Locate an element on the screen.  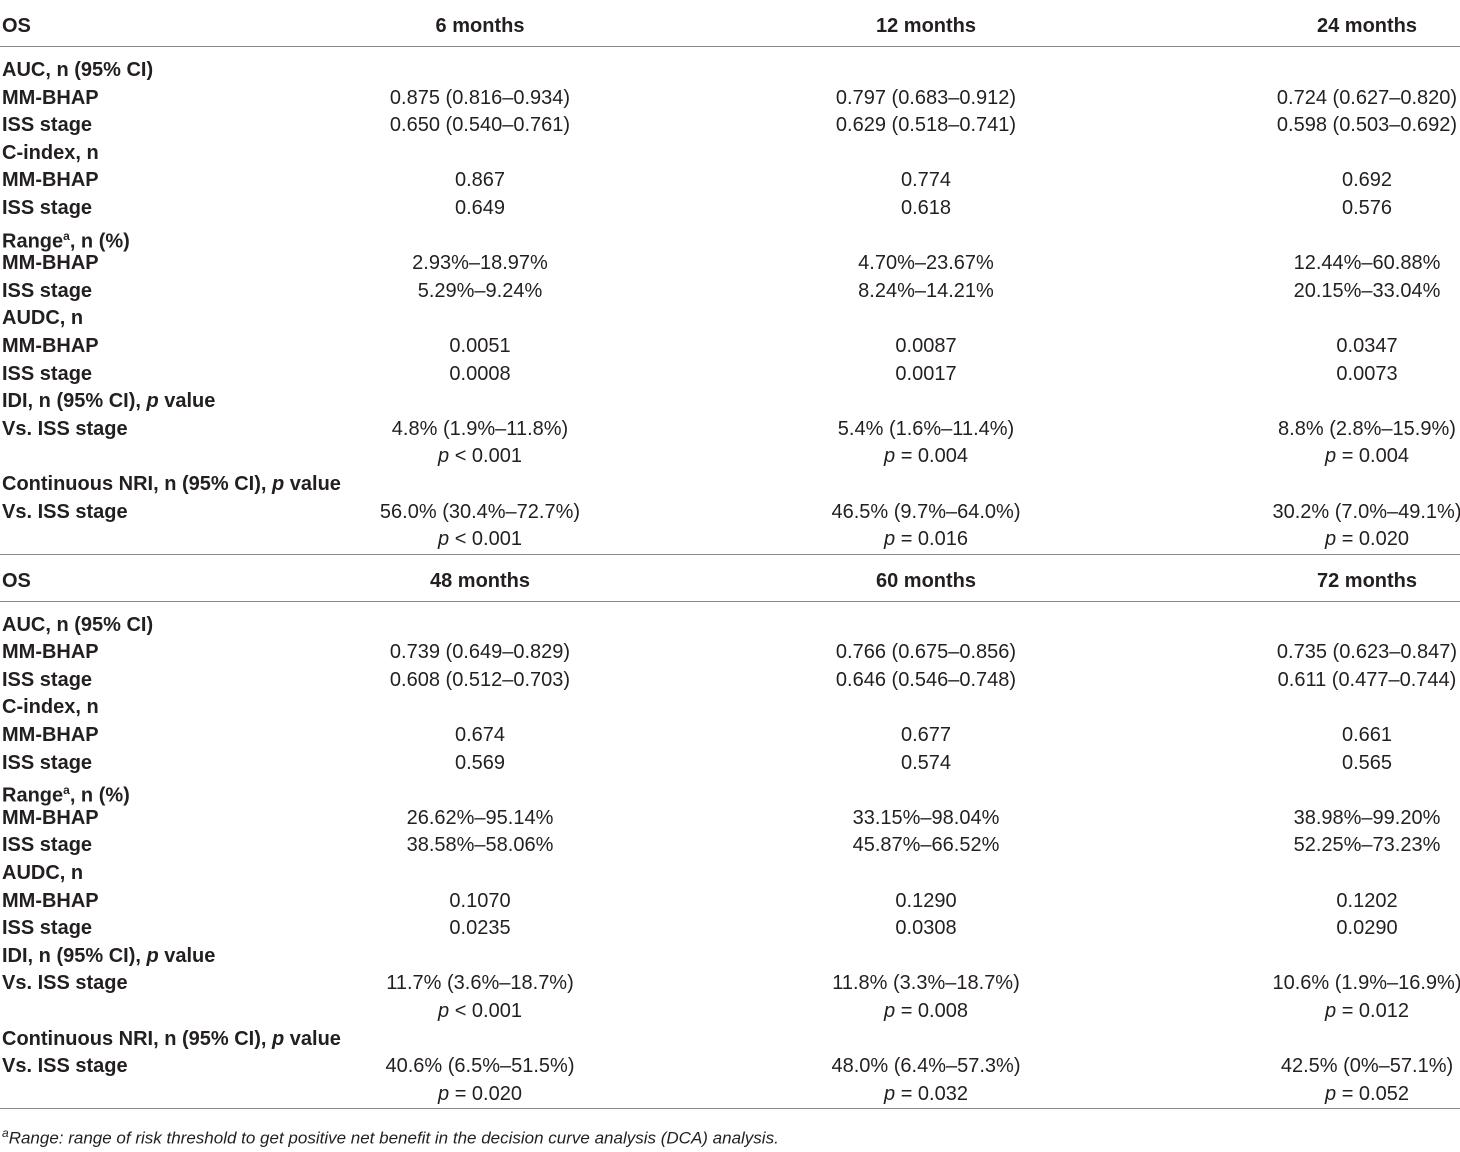
table-cell: 26.62%–95.14% is located at coordinates (480, 817).